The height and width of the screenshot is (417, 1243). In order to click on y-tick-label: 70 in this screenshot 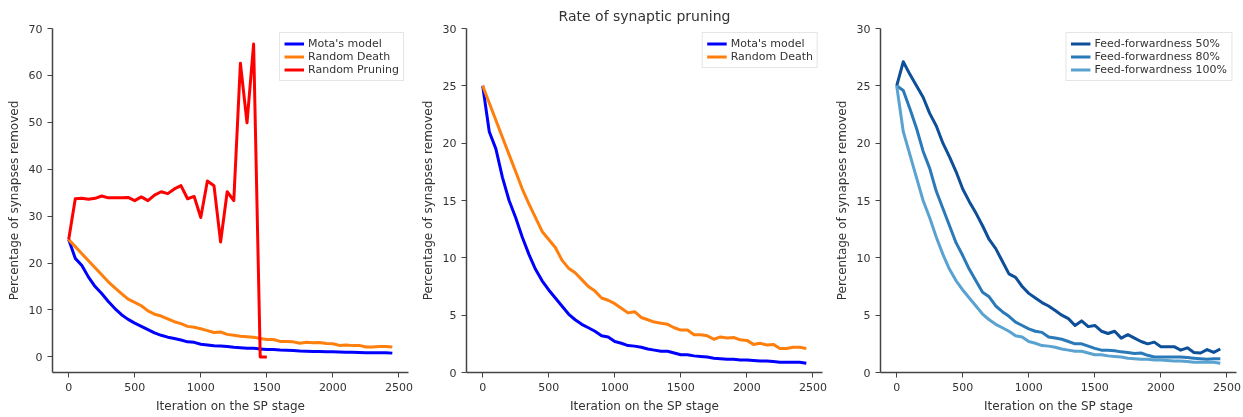, I will do `click(35, 29)`.